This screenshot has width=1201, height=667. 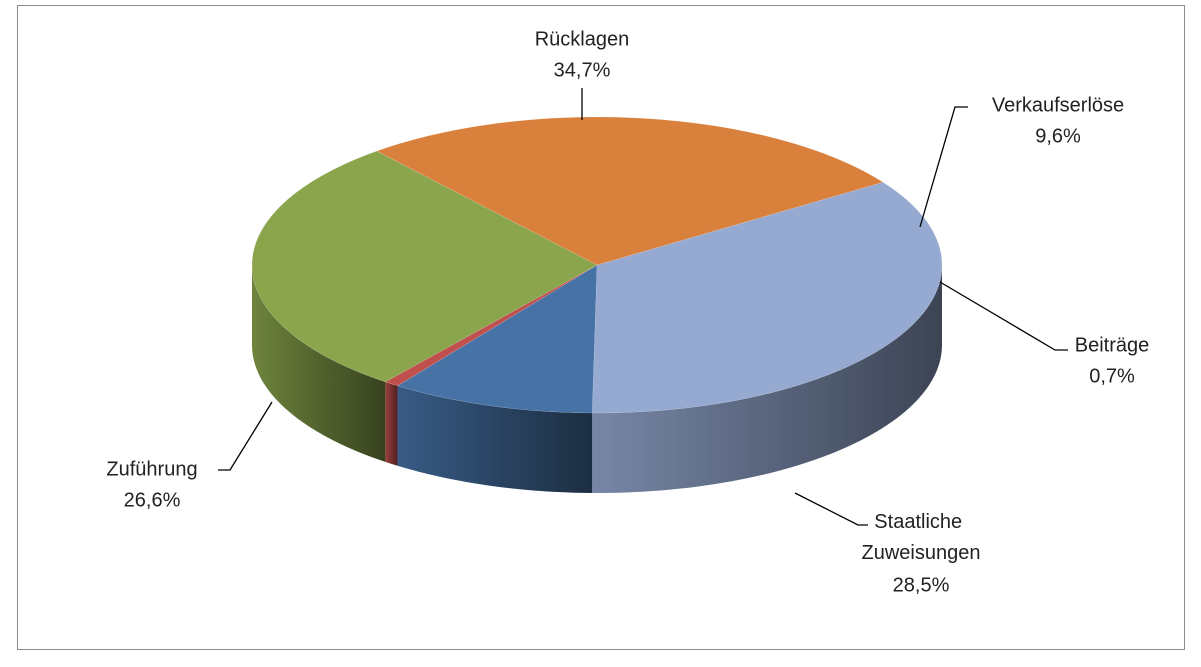 What do you see at coordinates (1058, 136) in the screenshot?
I see `value-label: 9,6%` at bounding box center [1058, 136].